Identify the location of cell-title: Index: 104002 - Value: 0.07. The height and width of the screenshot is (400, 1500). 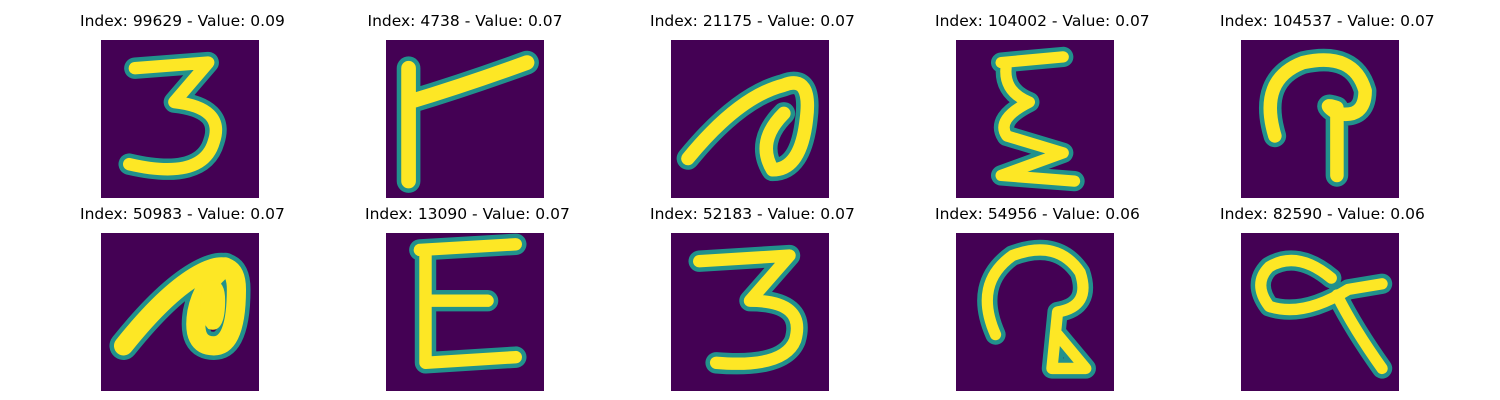
(1042, 21).